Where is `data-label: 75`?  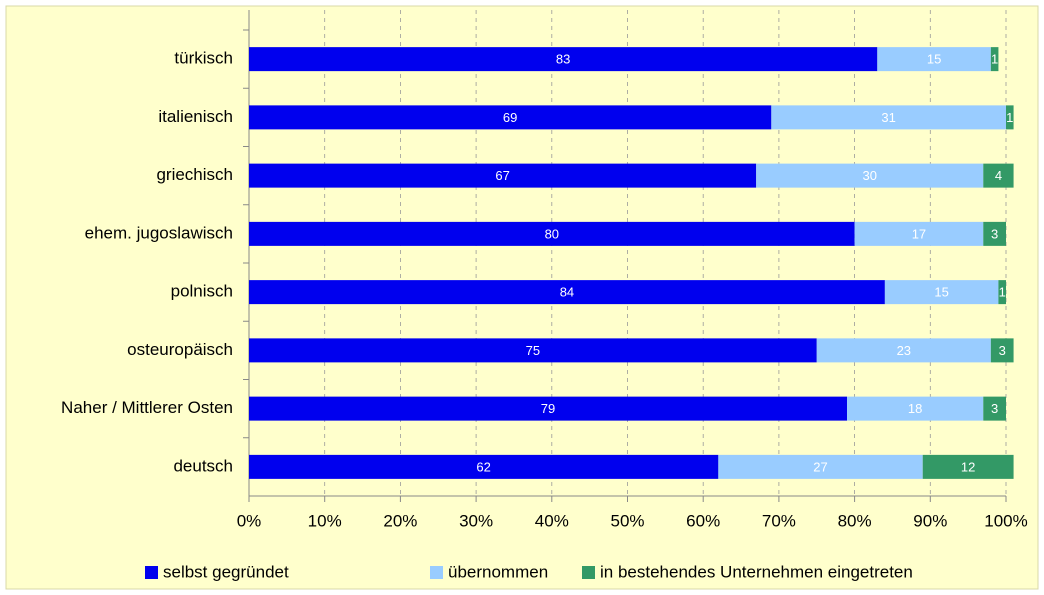
data-label: 75 is located at coordinates (533, 350).